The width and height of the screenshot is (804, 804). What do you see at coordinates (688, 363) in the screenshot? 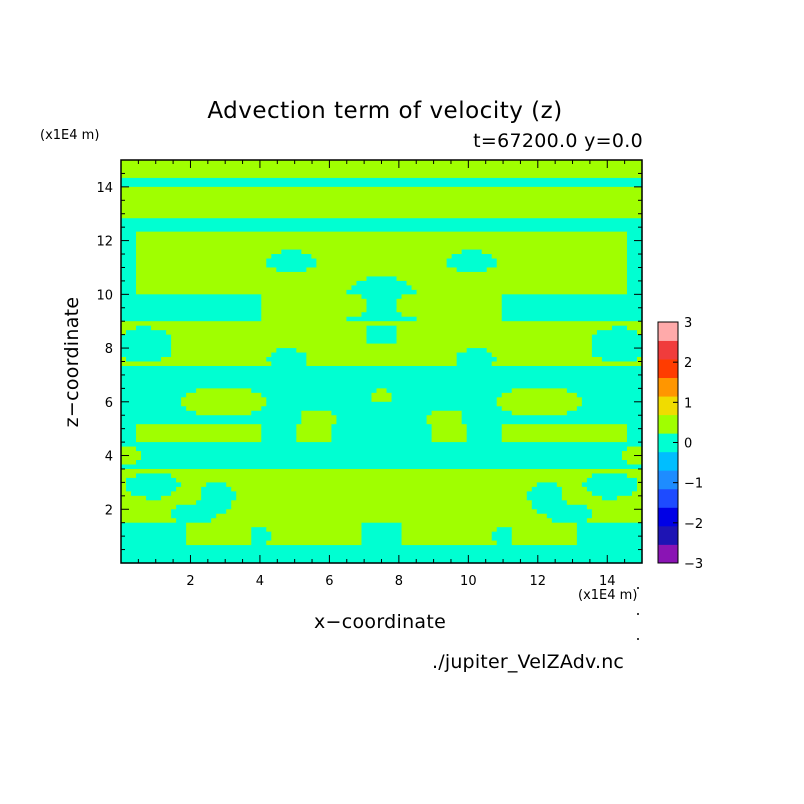
I see `colorbar-tick-label: 2` at bounding box center [688, 363].